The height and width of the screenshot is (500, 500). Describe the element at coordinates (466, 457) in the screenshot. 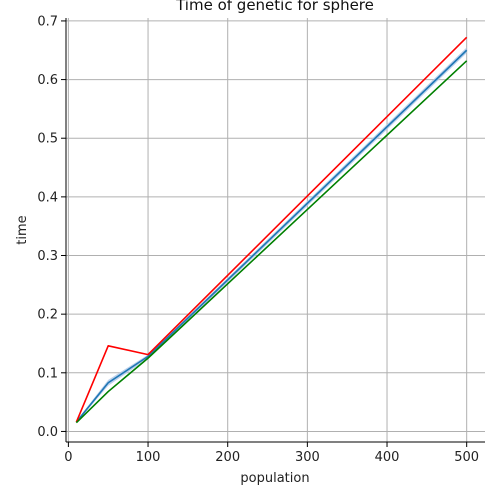

I see `x-tick-label: 500` at that location.